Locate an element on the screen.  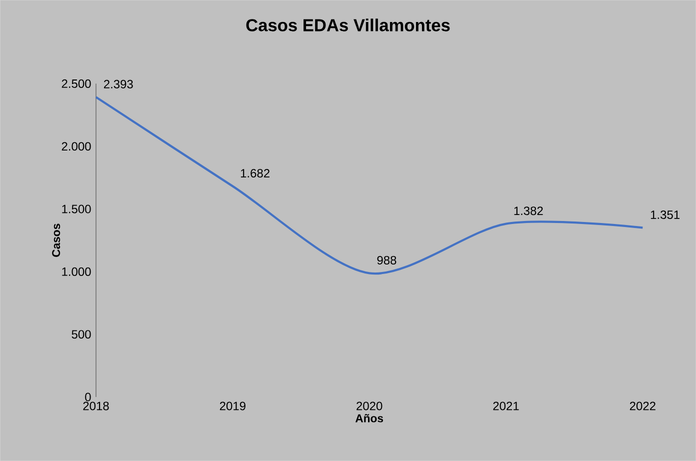
x-tick-label: 2022 is located at coordinates (643, 406).